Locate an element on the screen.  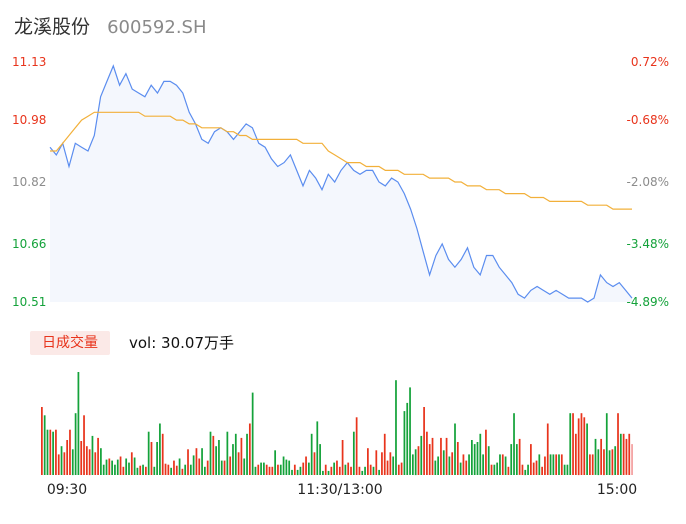
percent-tick-label: -0.68% is located at coordinates (648, 120).